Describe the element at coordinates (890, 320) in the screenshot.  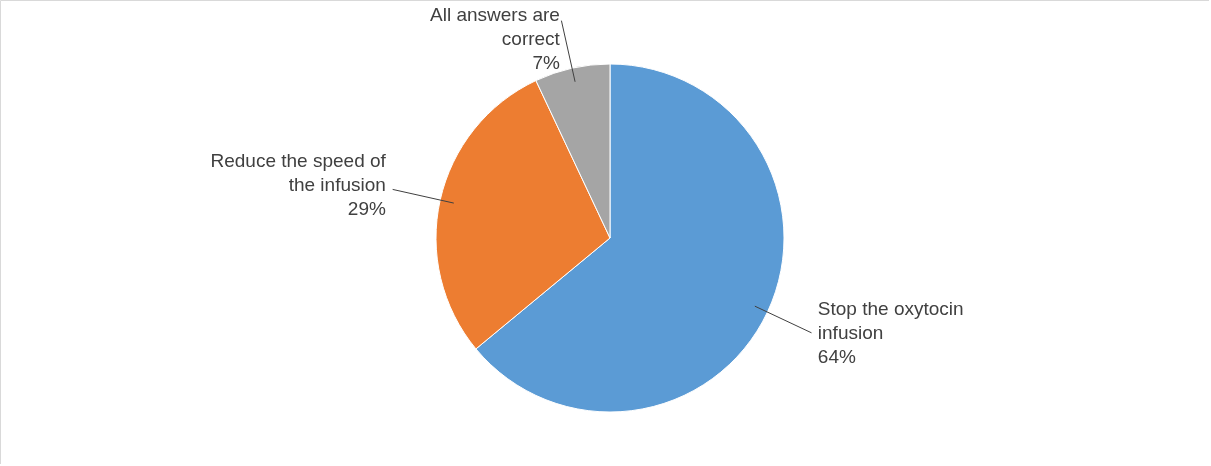
I see `slice-label: Stop the oxytocin infusion` at that location.